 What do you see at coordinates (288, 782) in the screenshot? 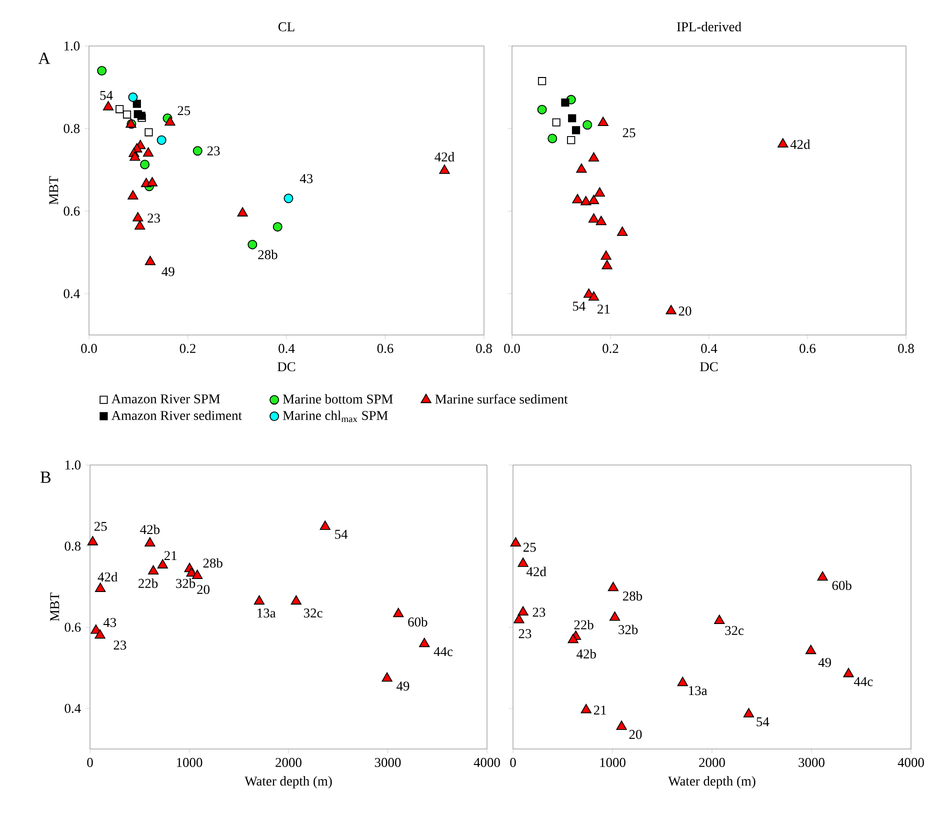
I see `x-axis-title: Water depth (m)` at bounding box center [288, 782].